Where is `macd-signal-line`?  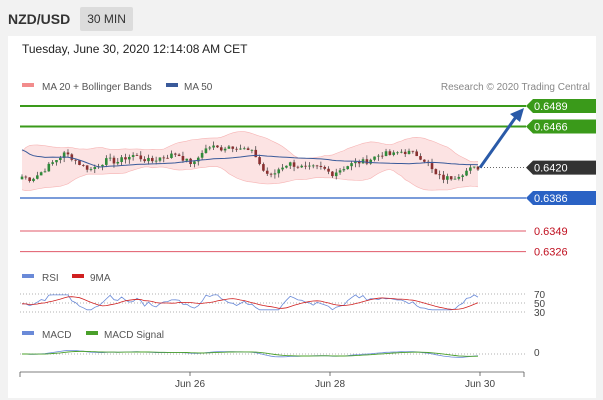 macd-signal-line is located at coordinates (250, 353).